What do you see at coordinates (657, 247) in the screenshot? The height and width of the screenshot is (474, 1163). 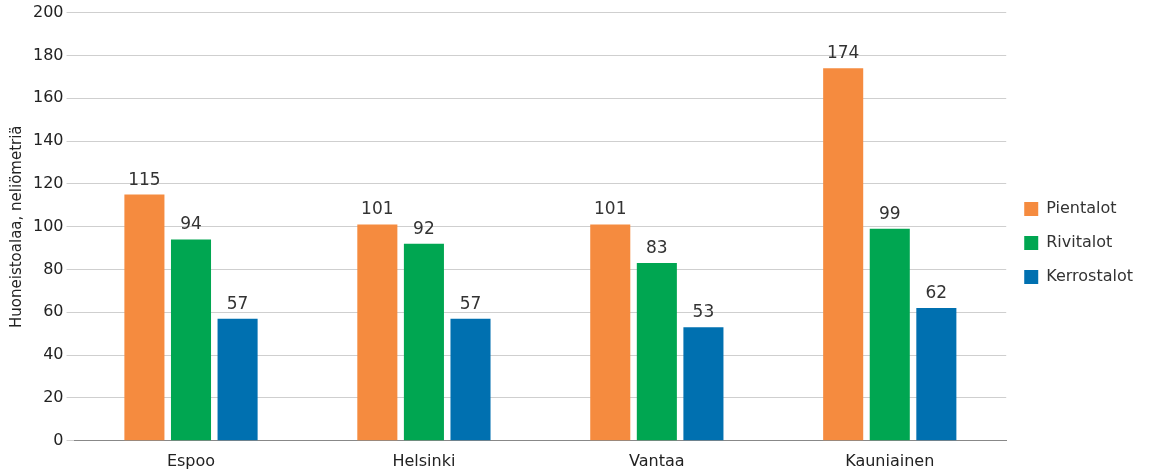 I see `data-label: 83` at bounding box center [657, 247].